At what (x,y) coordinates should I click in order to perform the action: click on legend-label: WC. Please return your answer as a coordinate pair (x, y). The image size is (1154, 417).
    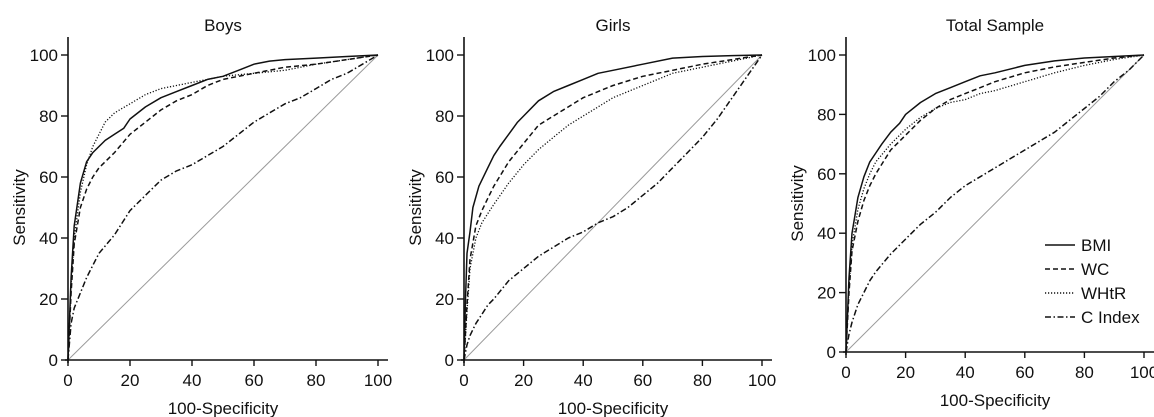
    Looking at the image, I should click on (1095, 269).